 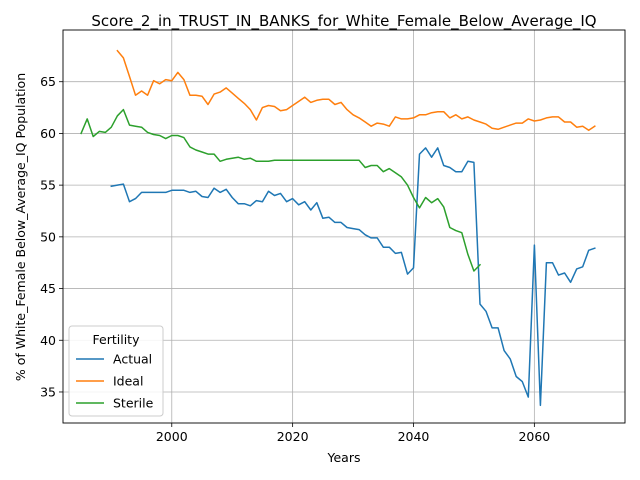 What do you see at coordinates (48, 133) in the screenshot?
I see `y-tick-label: 60` at bounding box center [48, 133].